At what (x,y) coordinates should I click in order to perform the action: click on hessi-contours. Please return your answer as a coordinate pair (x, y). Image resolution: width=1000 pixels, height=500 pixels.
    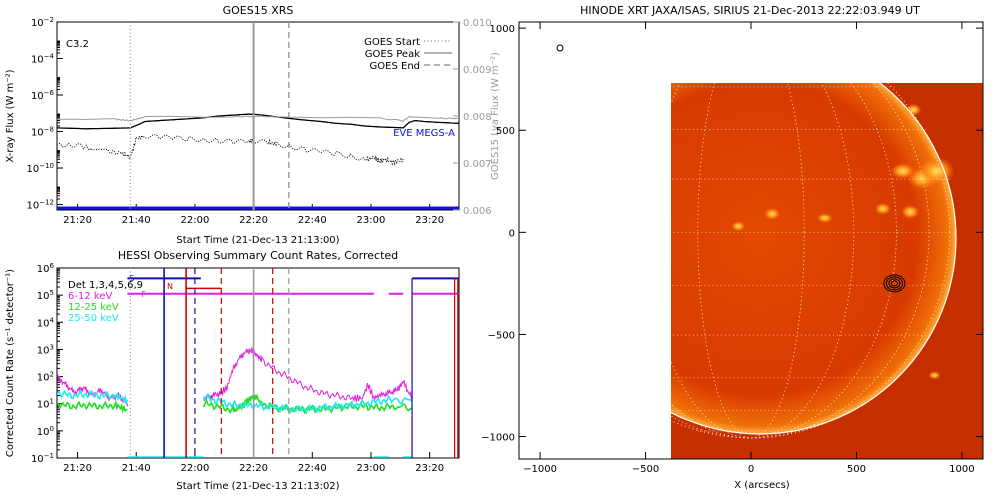
    Looking at the image, I should click on (894, 283).